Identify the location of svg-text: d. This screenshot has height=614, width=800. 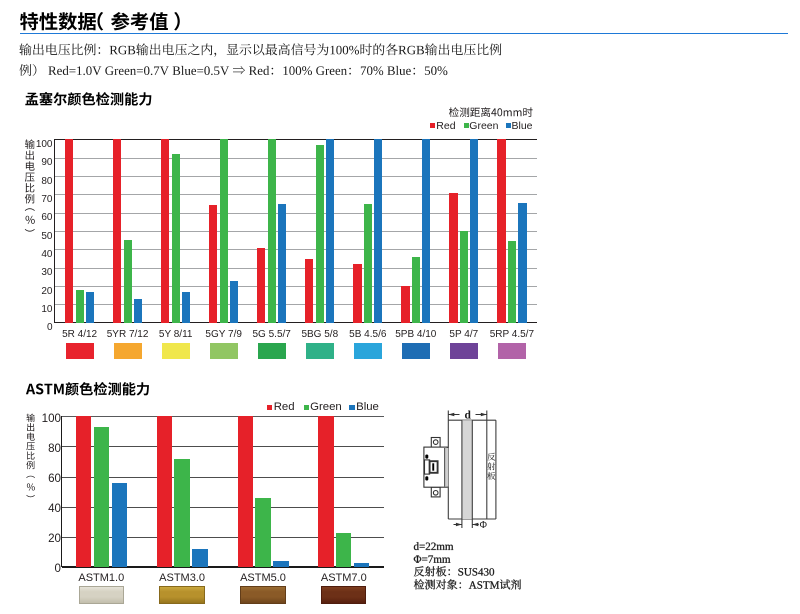
(468, 416).